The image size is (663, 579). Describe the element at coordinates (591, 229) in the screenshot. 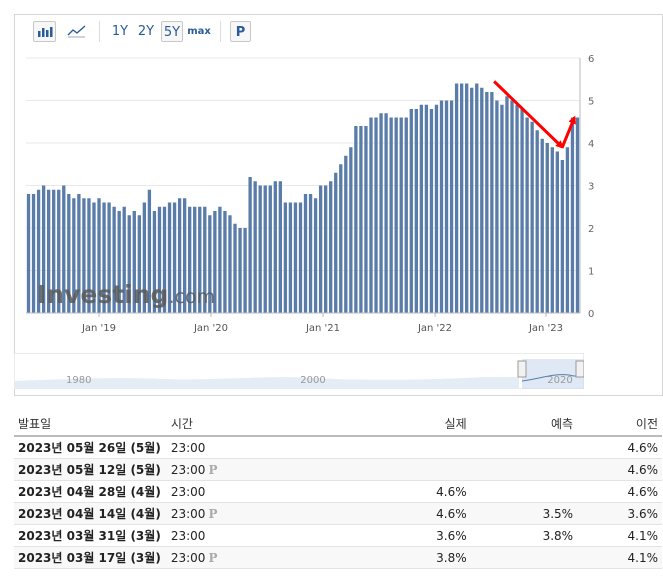

I see `y-tick-label: 2` at that location.